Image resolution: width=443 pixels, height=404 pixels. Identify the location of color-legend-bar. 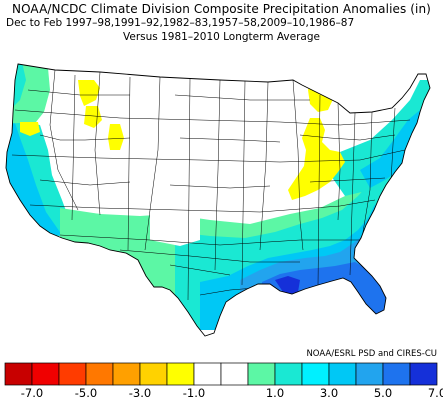
(221, 374).